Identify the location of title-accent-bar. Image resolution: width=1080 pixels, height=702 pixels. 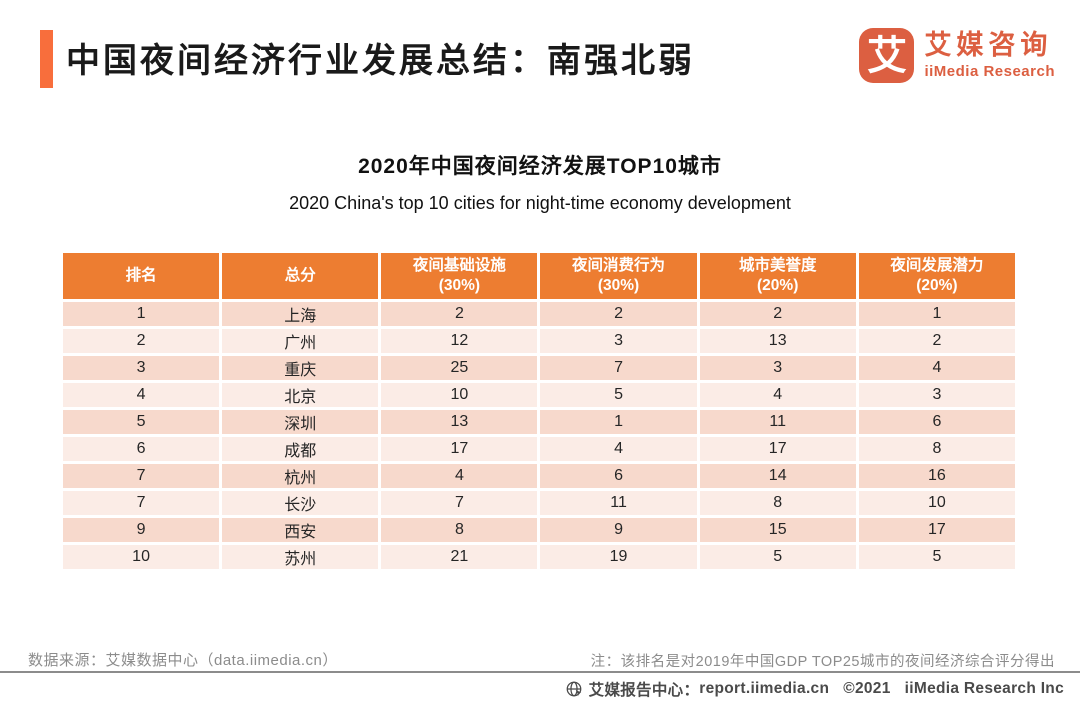
(46, 59).